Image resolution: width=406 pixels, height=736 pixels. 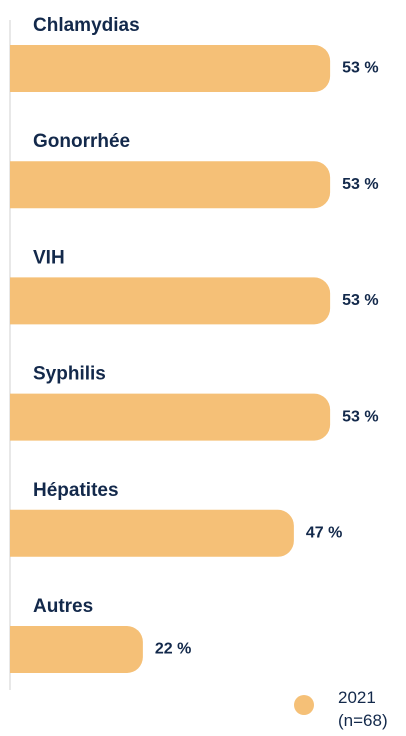 I want to click on legend-swatch, so click(x=304, y=705).